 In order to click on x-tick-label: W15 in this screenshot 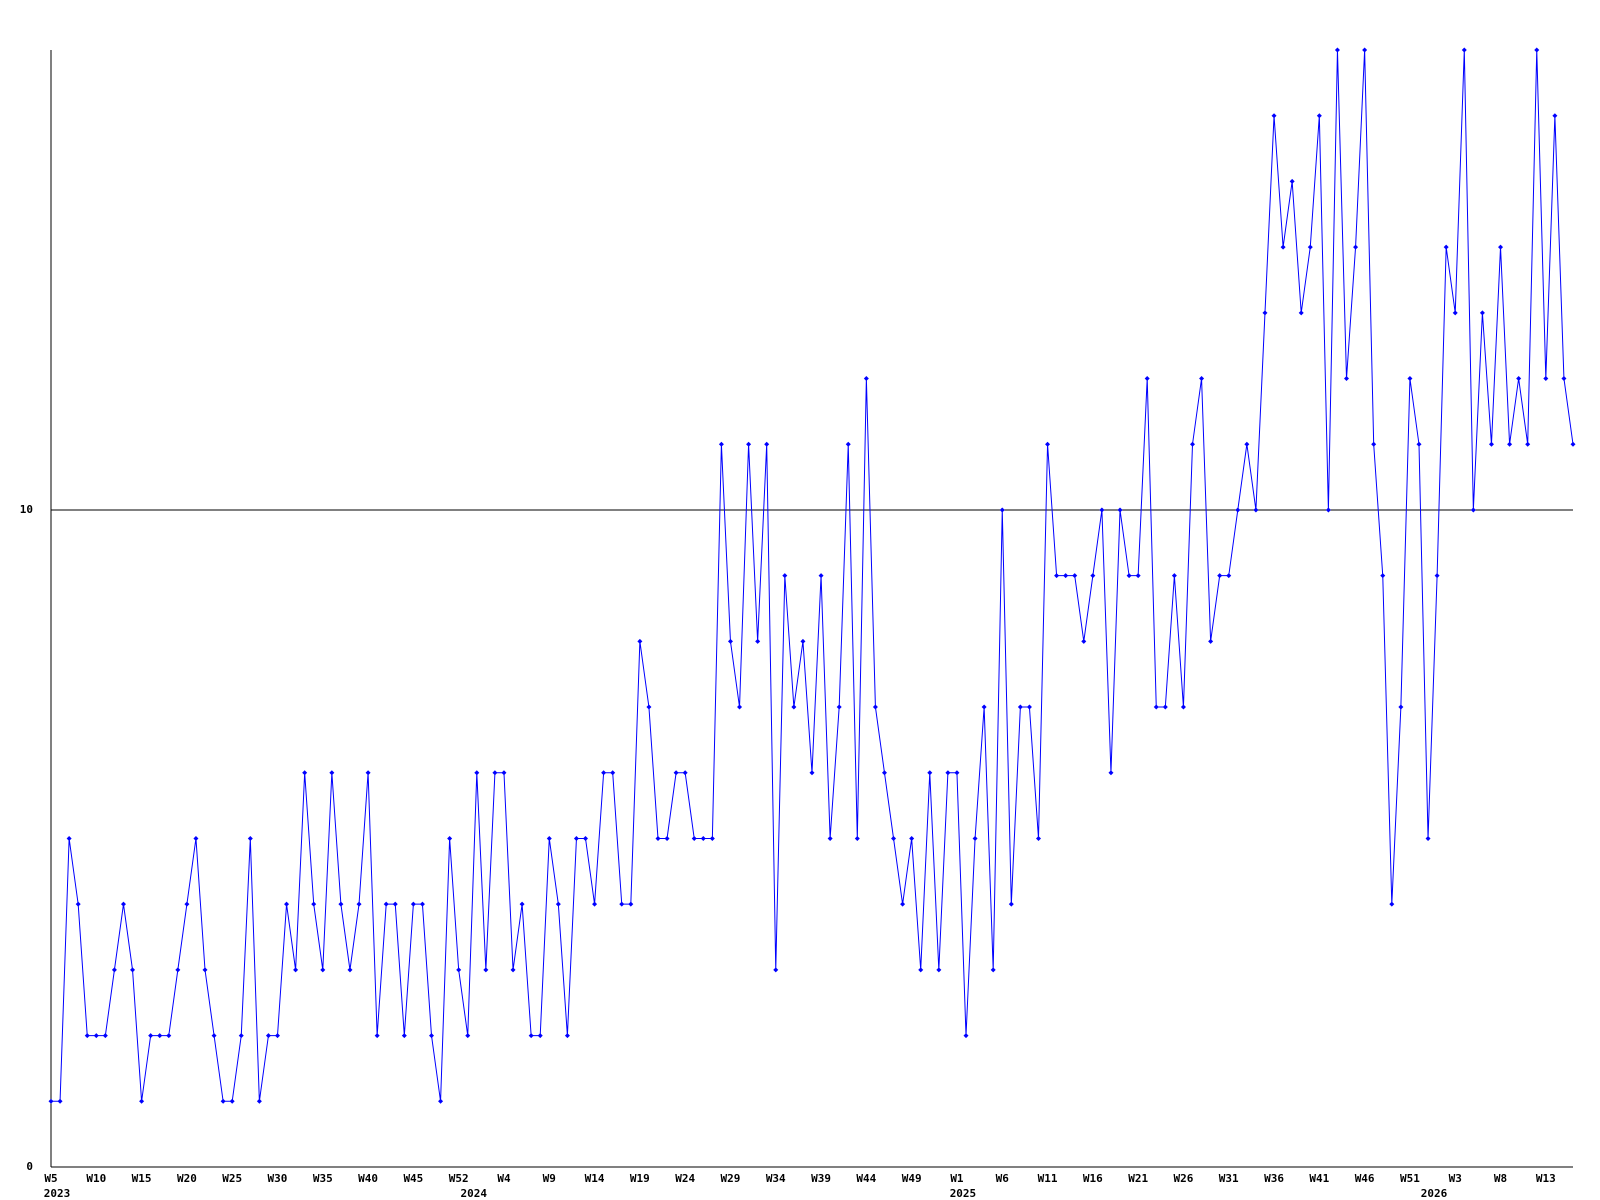, I will do `click(142, 1178)`.